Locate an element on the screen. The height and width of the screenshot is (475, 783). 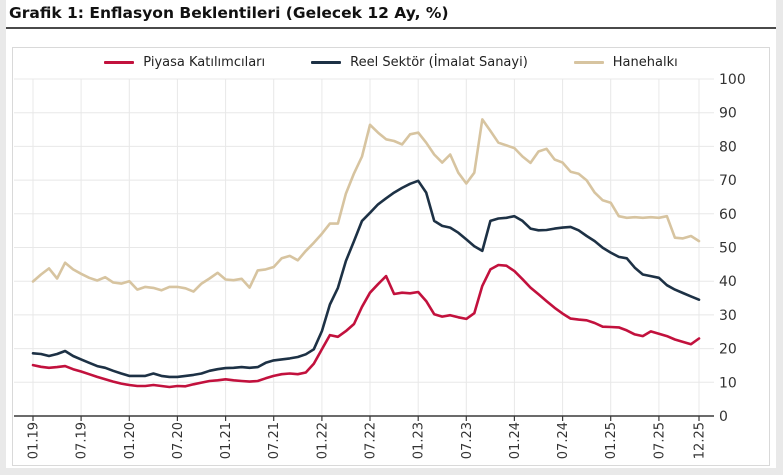
legend-swatch-hanehalki is located at coordinates (588, 62).